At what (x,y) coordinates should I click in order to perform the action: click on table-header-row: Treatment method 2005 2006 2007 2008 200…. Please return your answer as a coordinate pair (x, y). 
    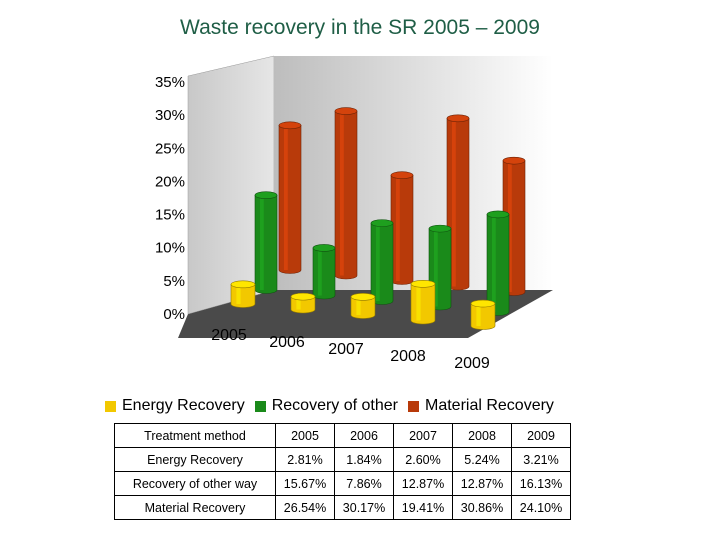
    Looking at the image, I should click on (342, 435).